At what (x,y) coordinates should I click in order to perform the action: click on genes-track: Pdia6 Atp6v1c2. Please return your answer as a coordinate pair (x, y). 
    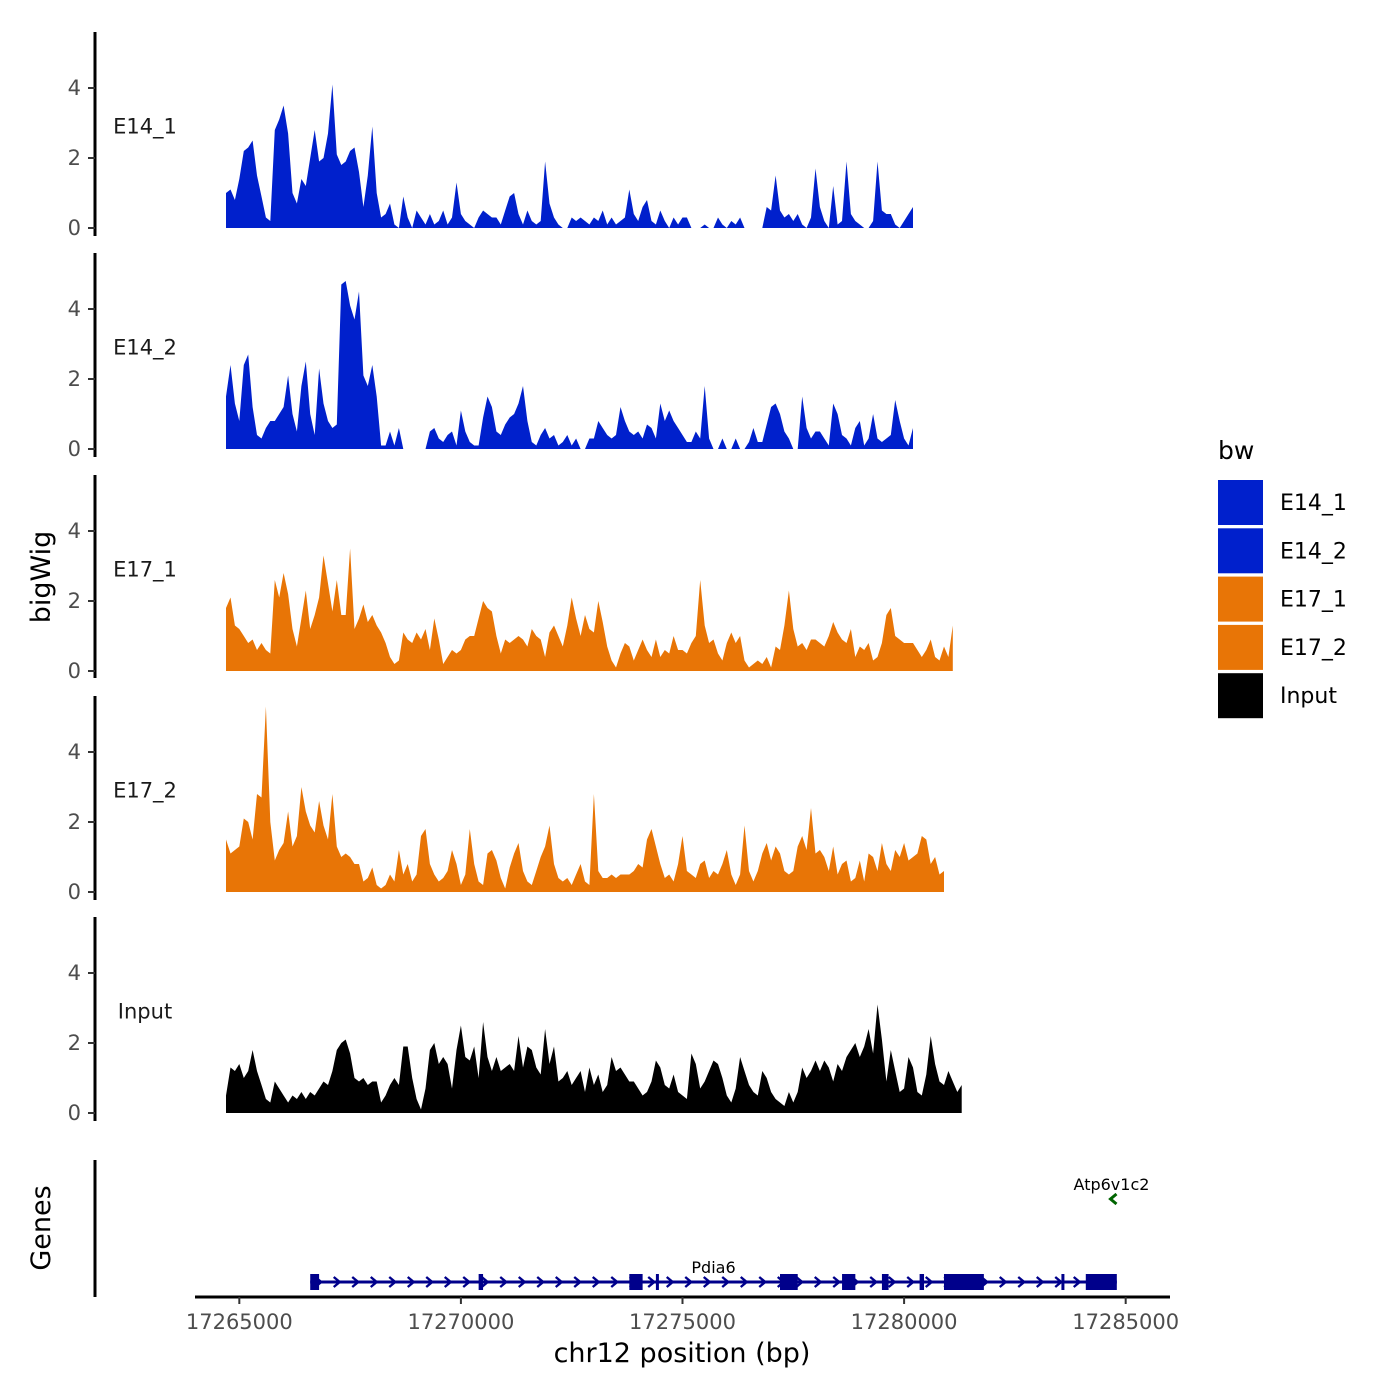
    Looking at the image, I should click on (621, 1228).